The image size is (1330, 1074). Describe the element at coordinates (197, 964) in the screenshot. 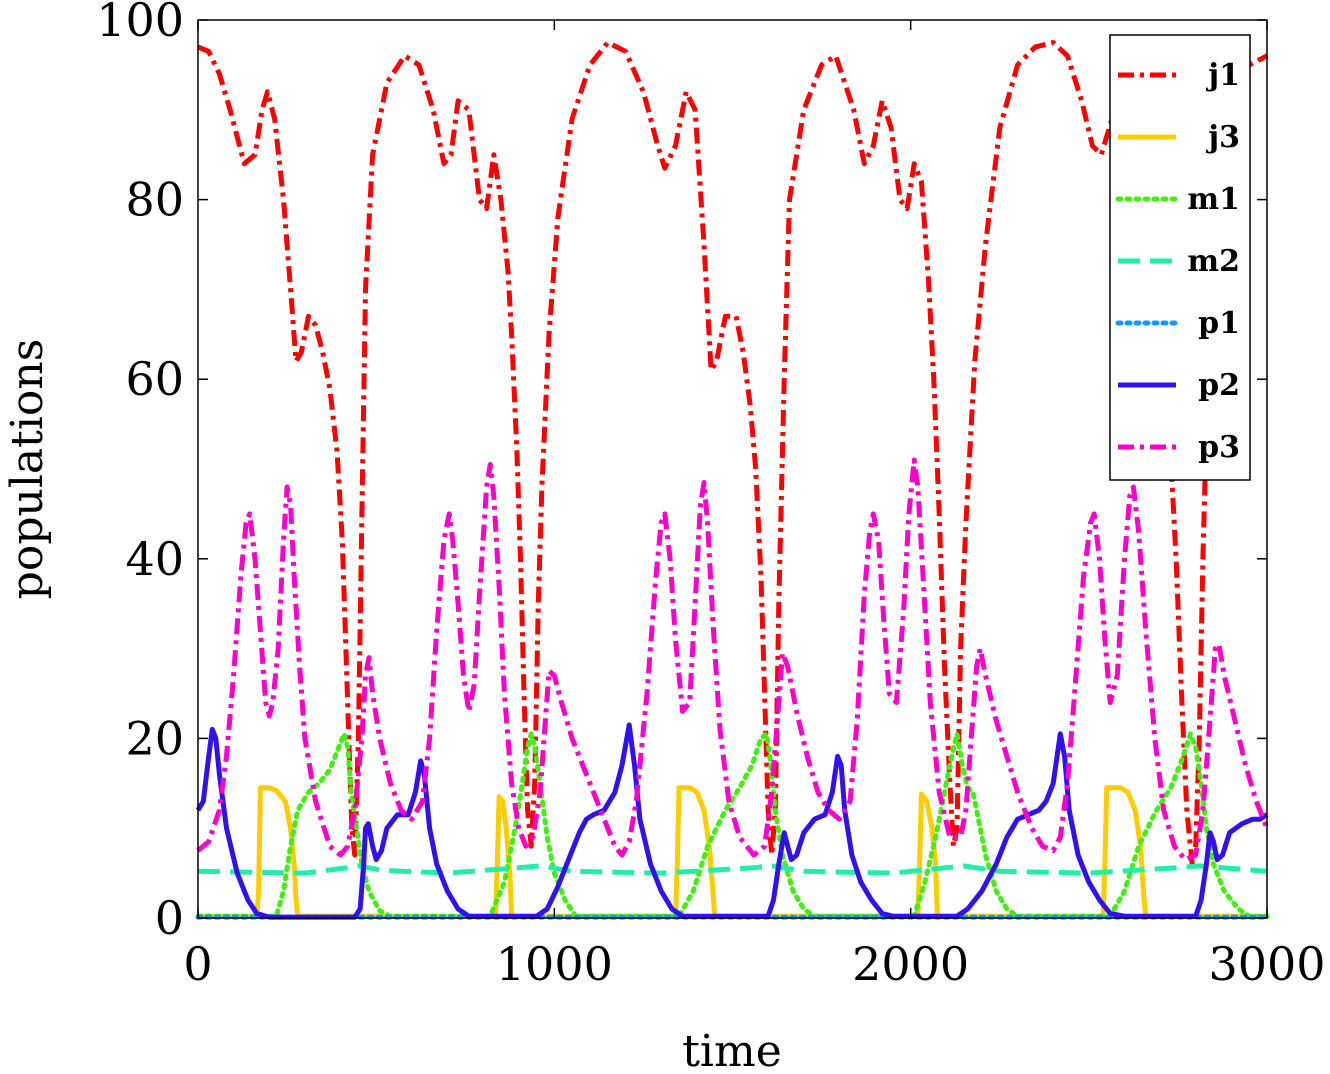

I see `x-tick-label: 0` at that location.